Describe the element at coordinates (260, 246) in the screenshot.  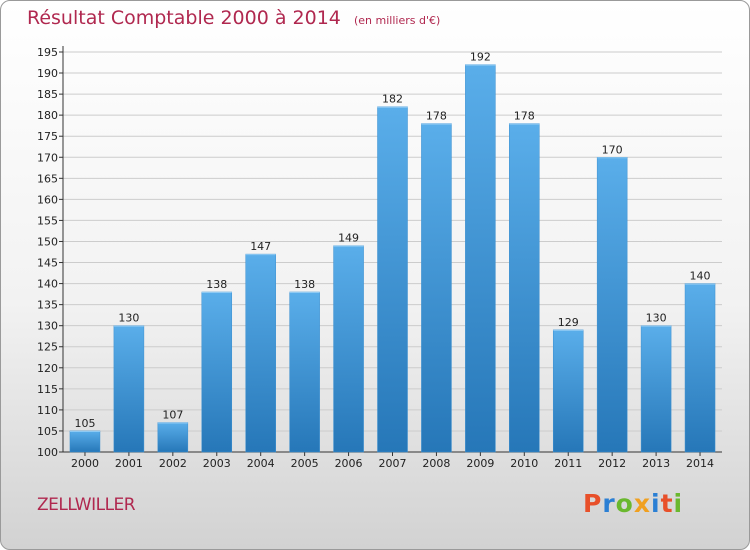
I see `data-label: 147` at that location.